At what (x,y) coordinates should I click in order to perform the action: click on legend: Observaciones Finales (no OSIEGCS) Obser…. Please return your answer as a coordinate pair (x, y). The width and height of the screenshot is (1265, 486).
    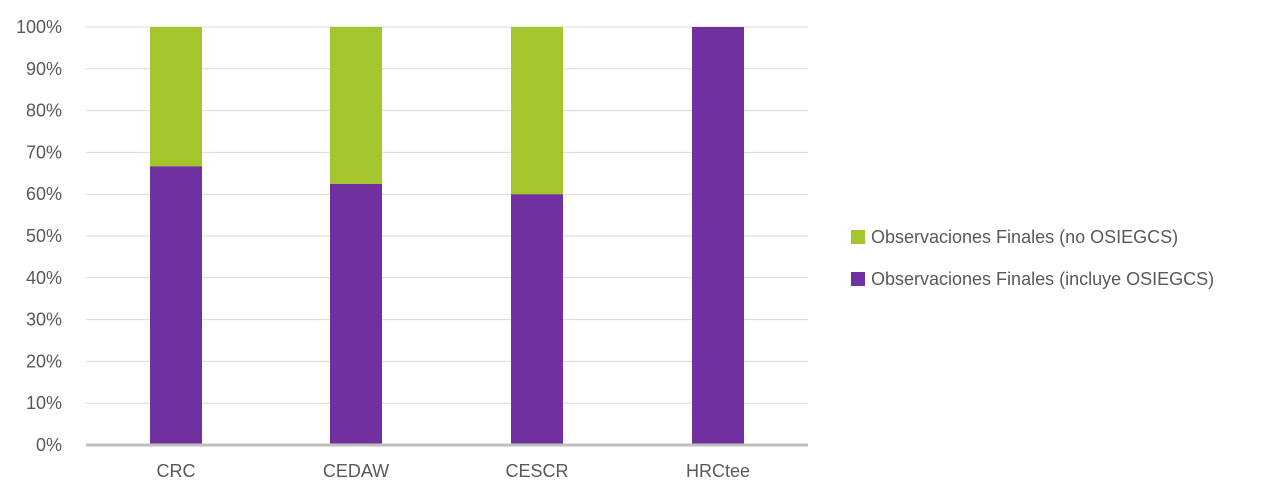
    Looking at the image, I should click on (1032, 258).